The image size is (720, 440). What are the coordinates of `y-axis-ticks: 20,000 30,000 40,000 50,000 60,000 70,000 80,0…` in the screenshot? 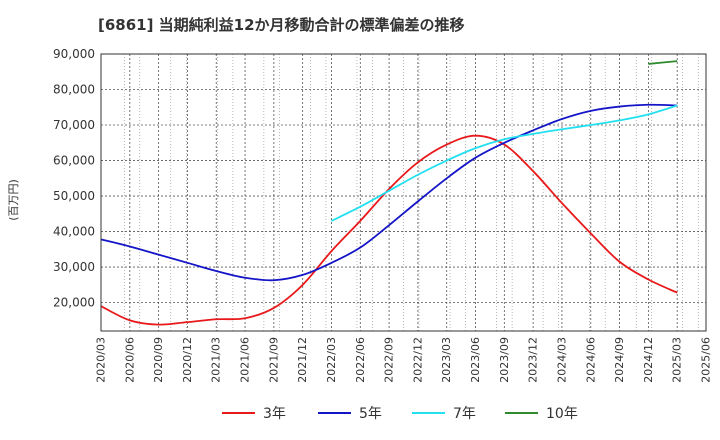 It's located at (74, 178).